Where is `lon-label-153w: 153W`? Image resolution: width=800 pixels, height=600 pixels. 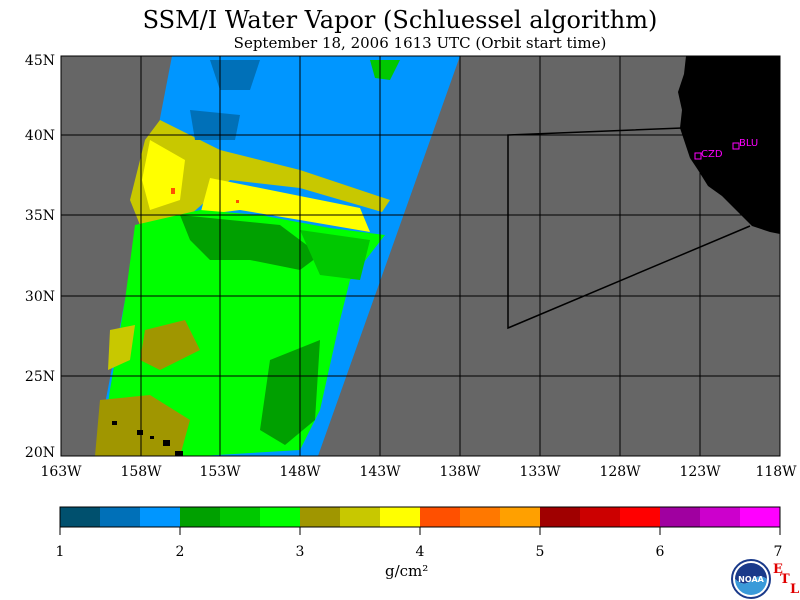
lon-label-153w: 153W is located at coordinates (220, 472).